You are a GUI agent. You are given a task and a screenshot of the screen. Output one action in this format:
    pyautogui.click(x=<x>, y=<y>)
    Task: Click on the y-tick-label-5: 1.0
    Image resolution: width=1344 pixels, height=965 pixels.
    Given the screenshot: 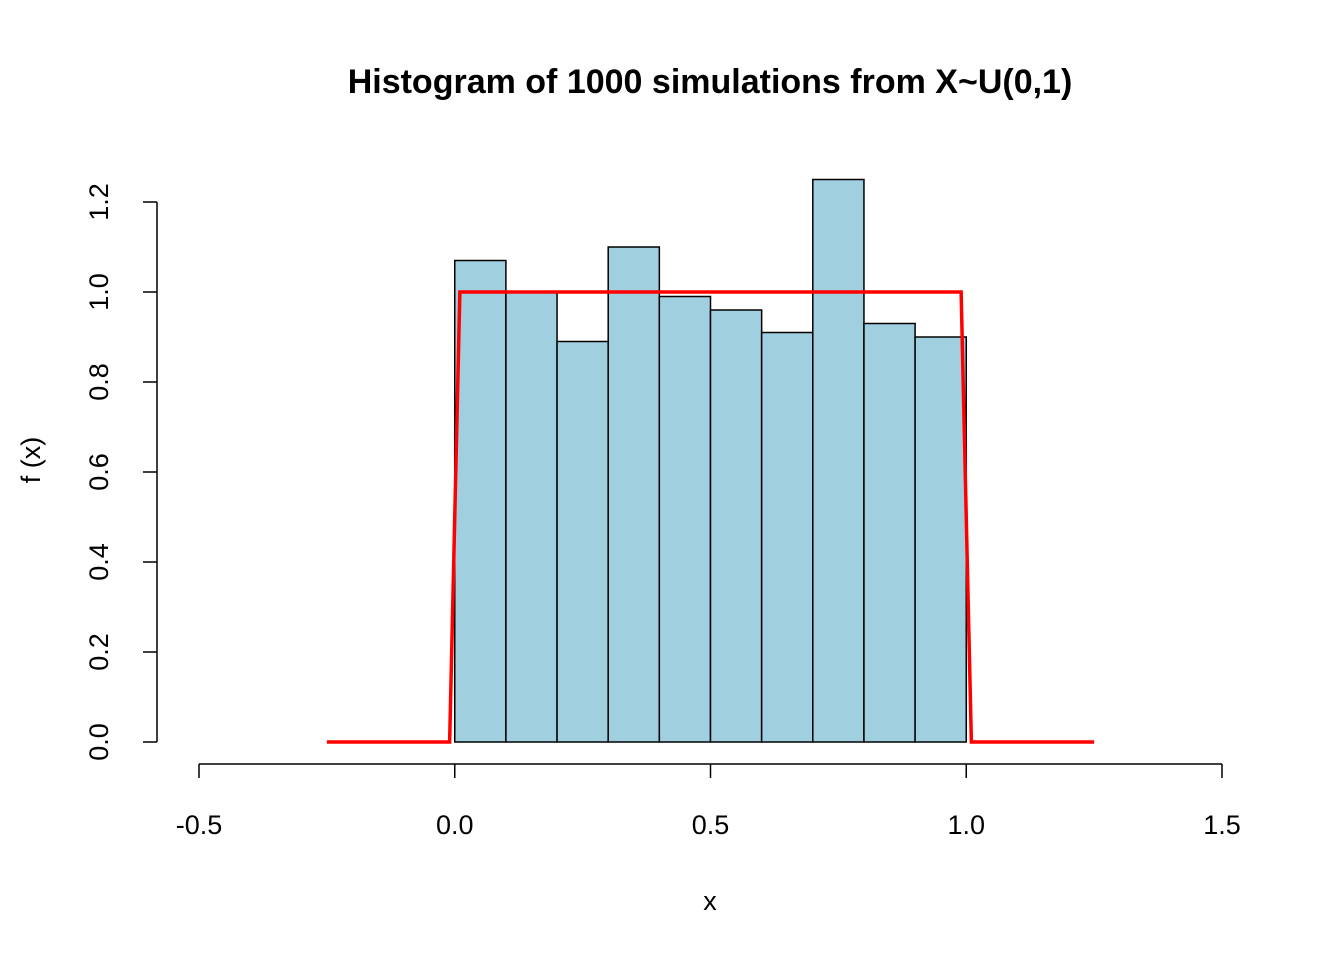 What is the action you would take?
    pyautogui.click(x=99, y=292)
    